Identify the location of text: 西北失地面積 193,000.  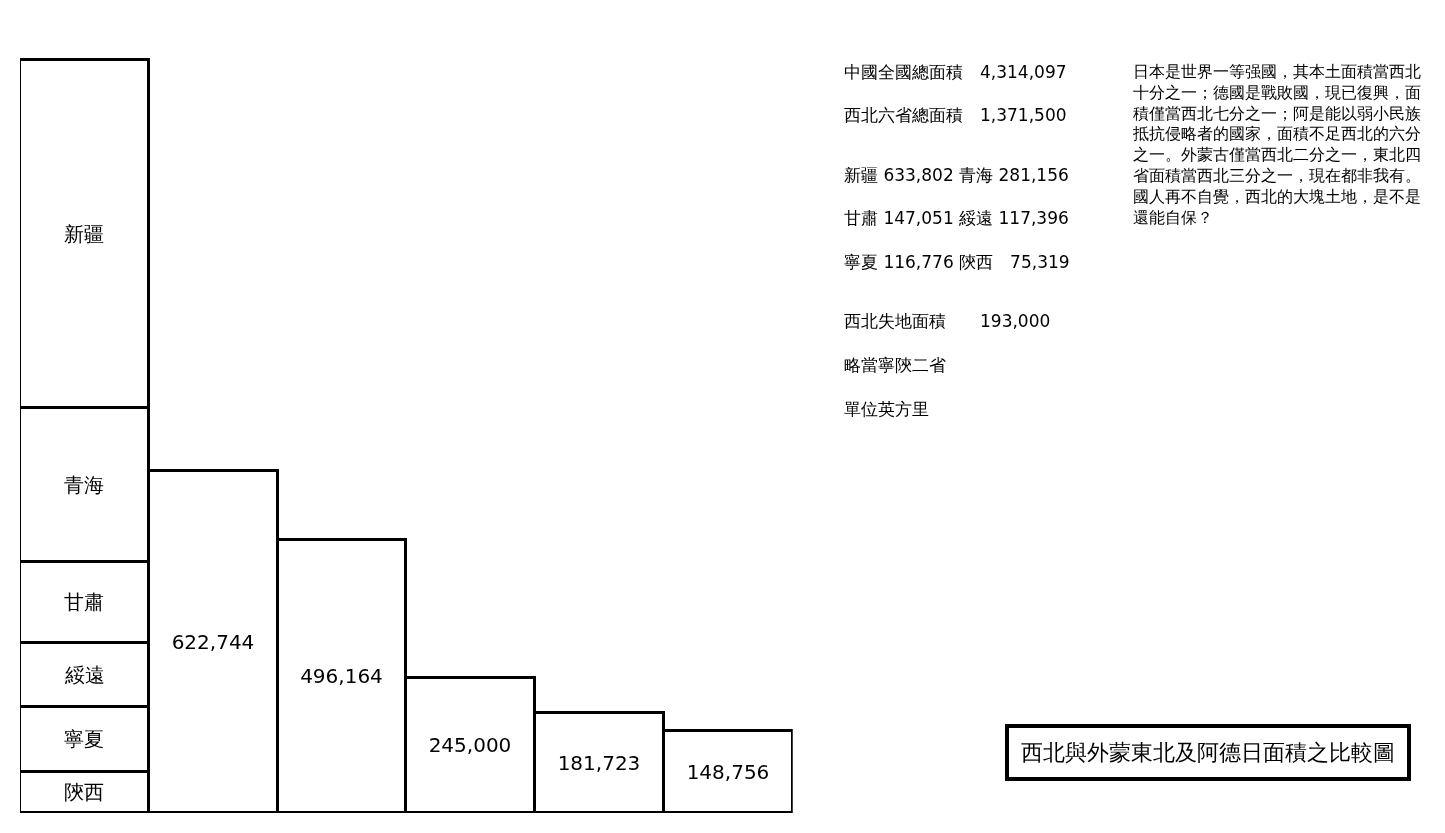
(947, 321).